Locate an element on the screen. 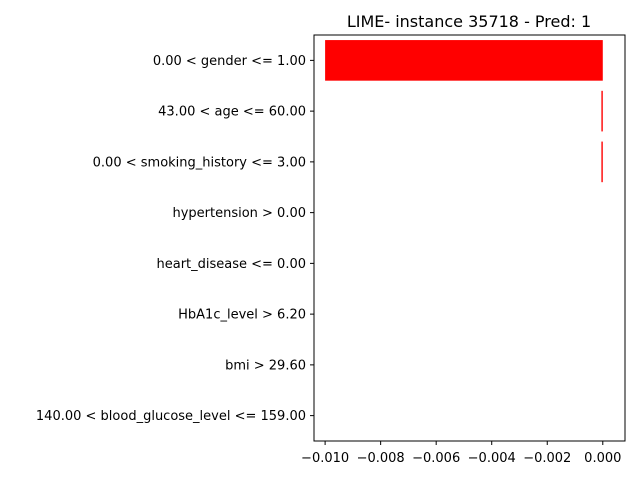  x-tick-label: −0.006 is located at coordinates (436, 458).